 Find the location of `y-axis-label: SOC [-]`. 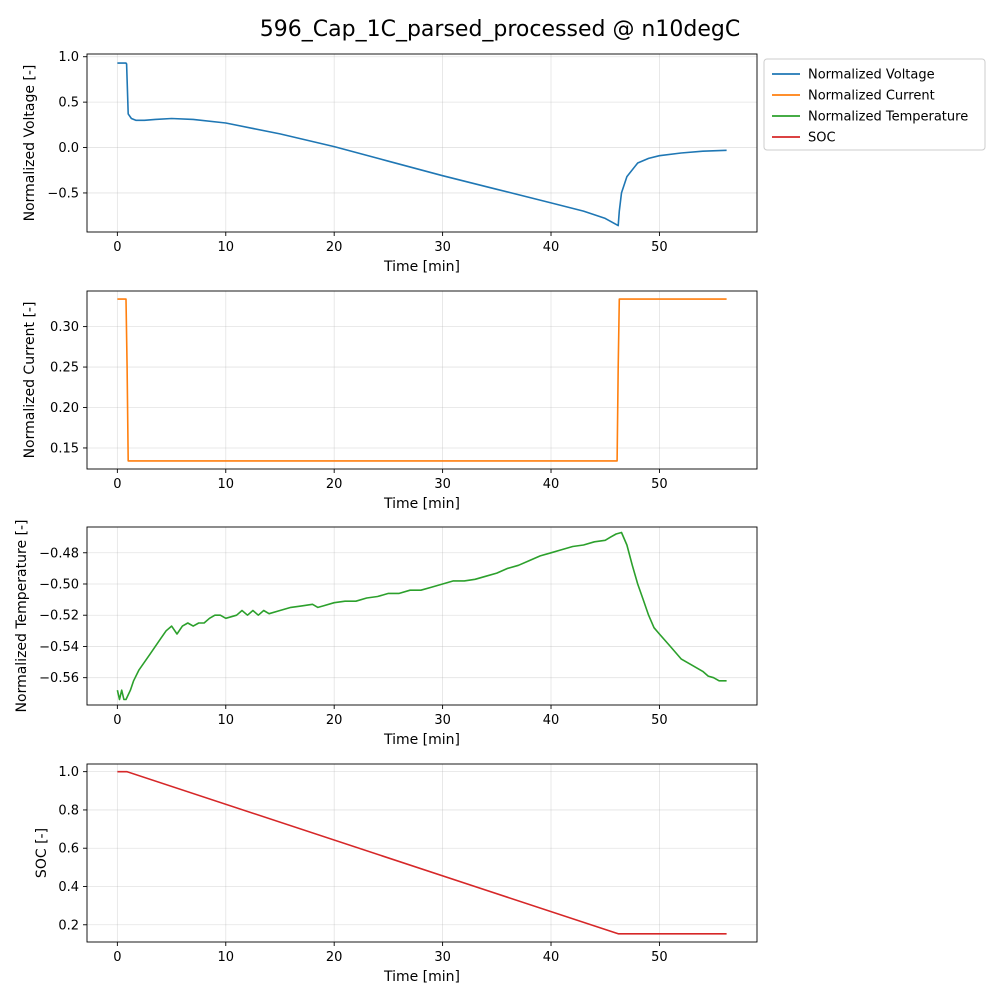

y-axis-label: SOC [-] is located at coordinates (42, 853).